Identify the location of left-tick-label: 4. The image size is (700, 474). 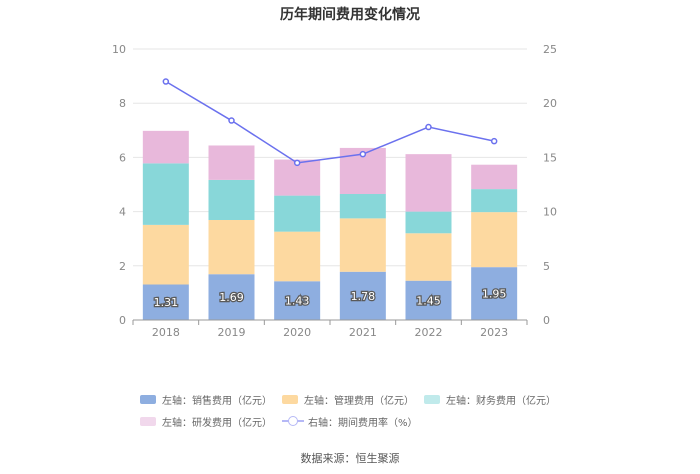
(122, 212).